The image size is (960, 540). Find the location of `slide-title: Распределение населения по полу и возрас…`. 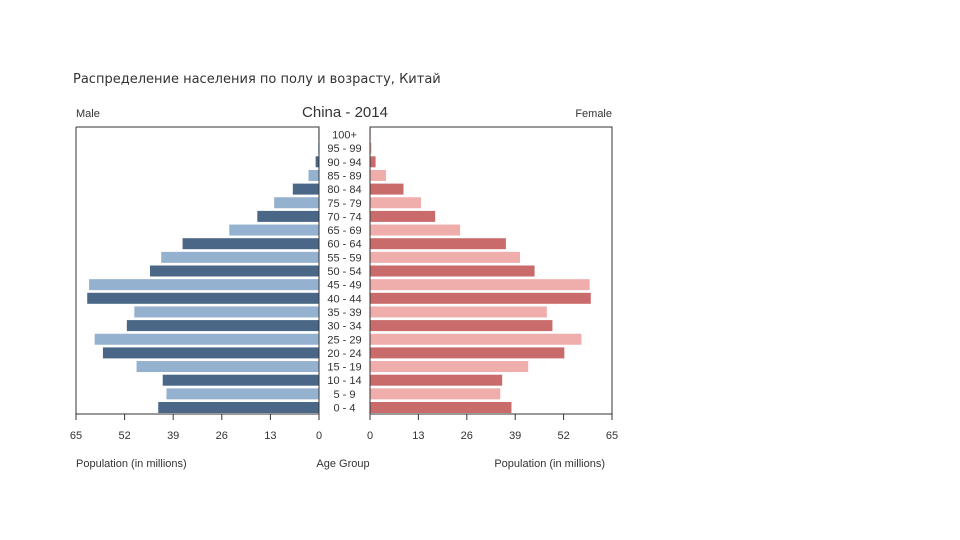

slide-title: Распределение населения по полу и возрас… is located at coordinates (257, 79).